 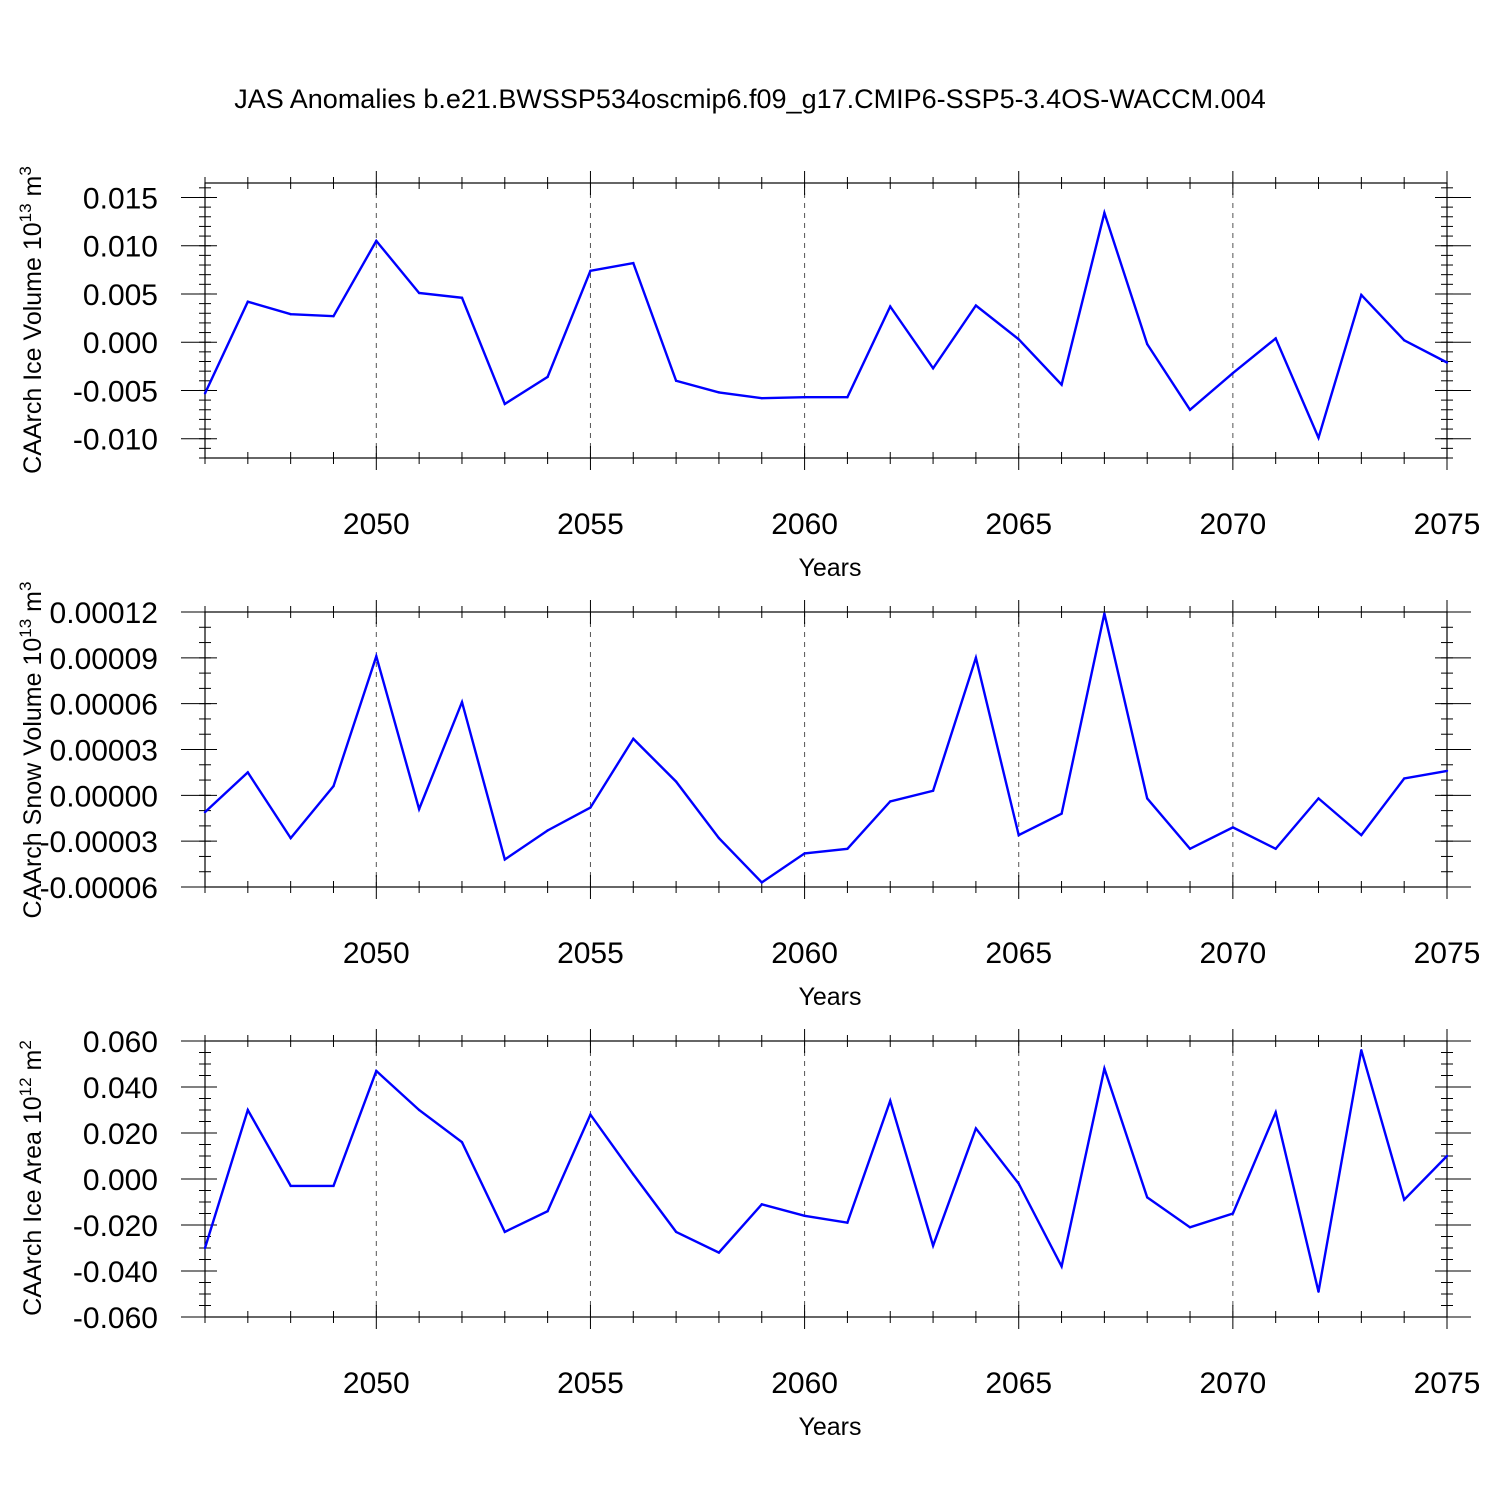 What do you see at coordinates (25, 586) in the screenshot?
I see `panel-2-yaxis-label-unit-exponent: 3` at bounding box center [25, 586].